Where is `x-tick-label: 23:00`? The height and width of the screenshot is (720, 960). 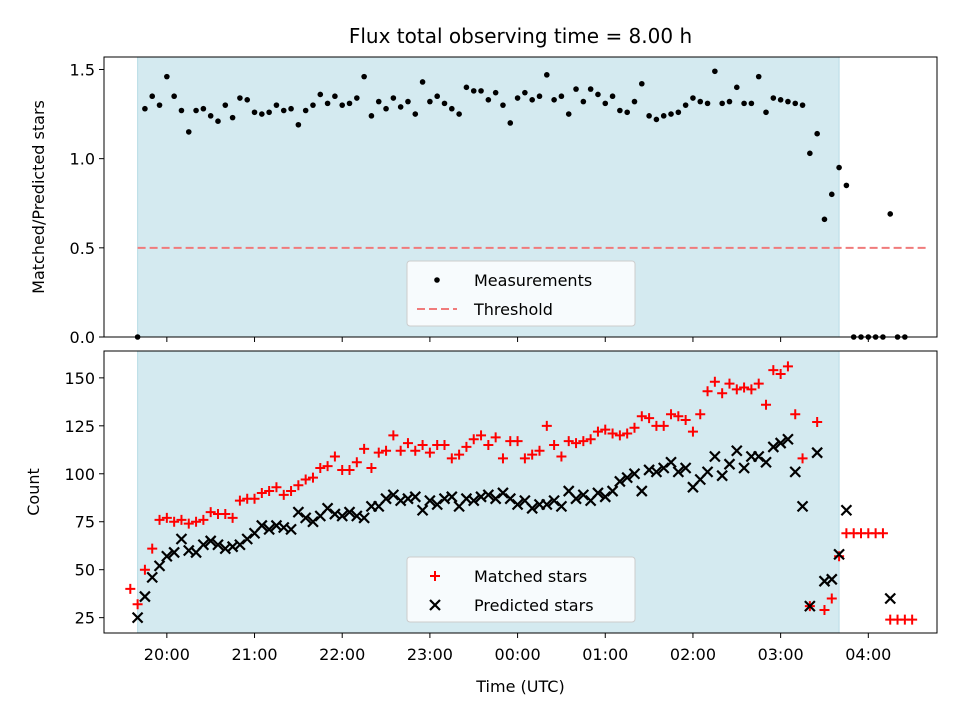
x-tick-label: 23:00 is located at coordinates (430, 654).